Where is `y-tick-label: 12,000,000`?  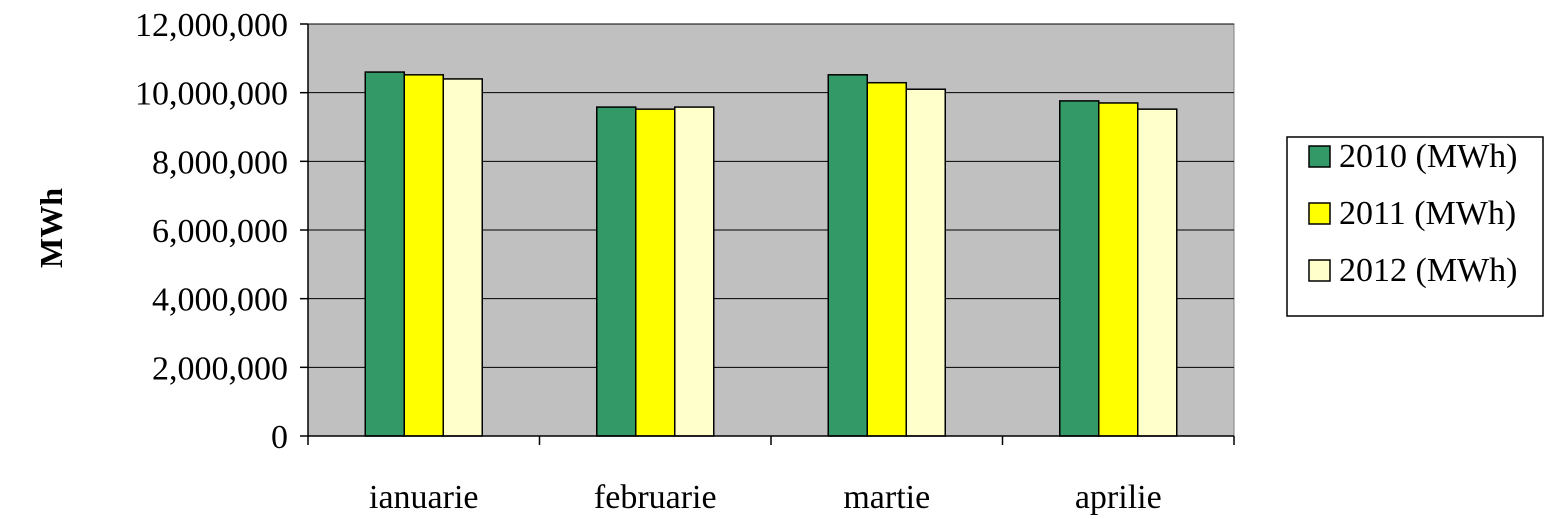
y-tick-label: 12,000,000 is located at coordinates (211, 25).